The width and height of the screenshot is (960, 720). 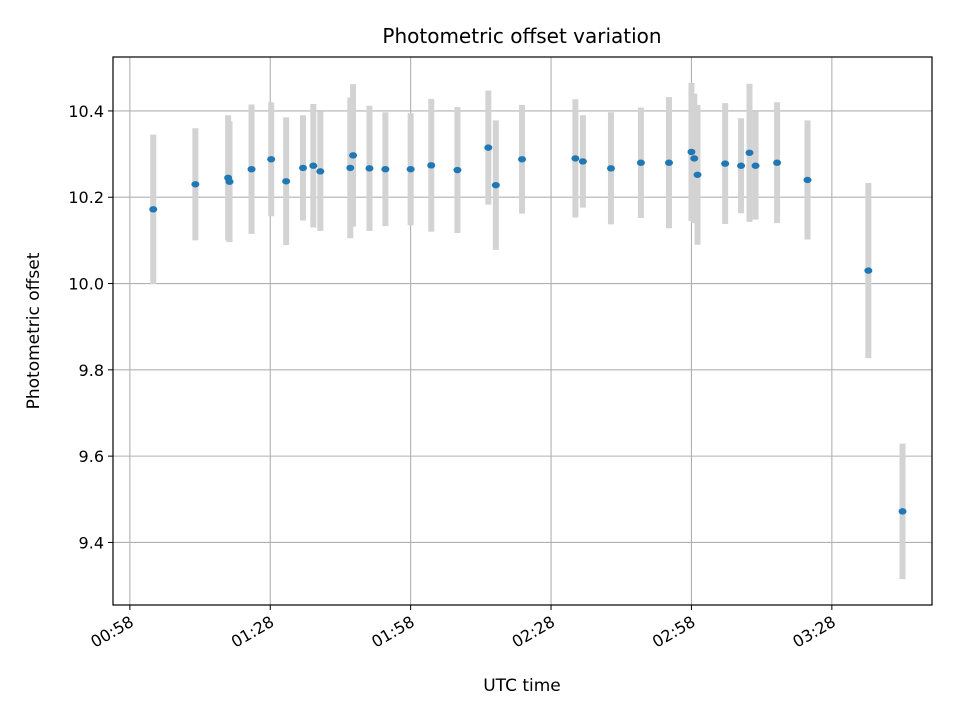 What do you see at coordinates (533, 632) in the screenshot?
I see `x-tick-label: 02:28` at bounding box center [533, 632].